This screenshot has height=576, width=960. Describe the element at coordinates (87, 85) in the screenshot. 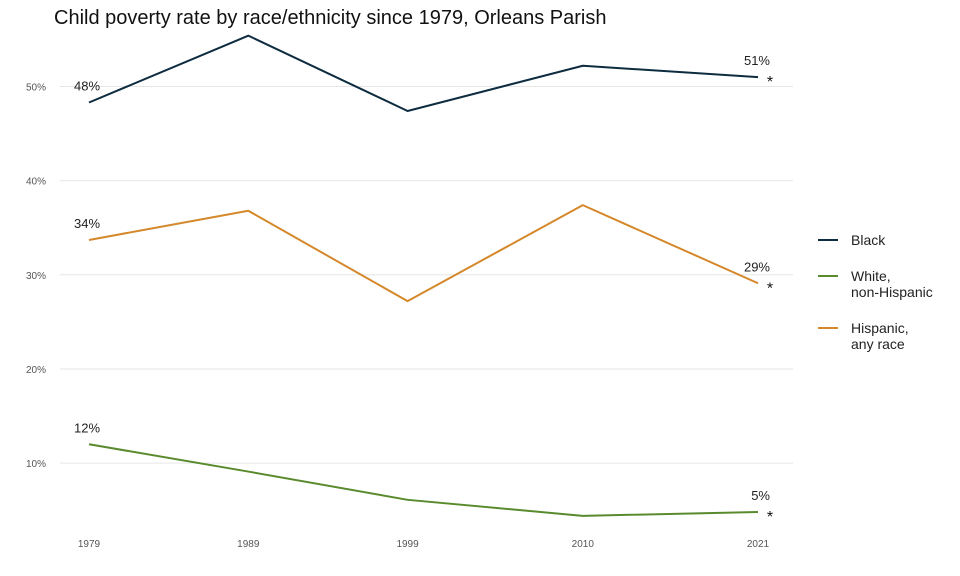

I see `data-label-start-black: 48%` at that location.